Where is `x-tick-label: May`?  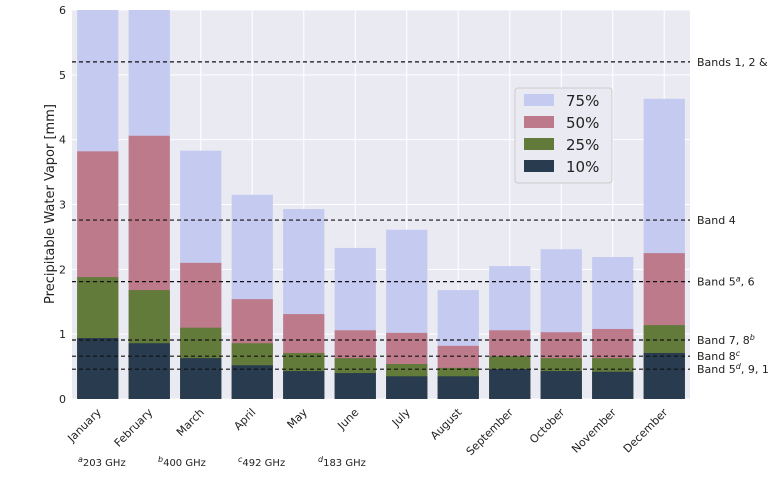 x-tick-label: May is located at coordinates (298, 419).